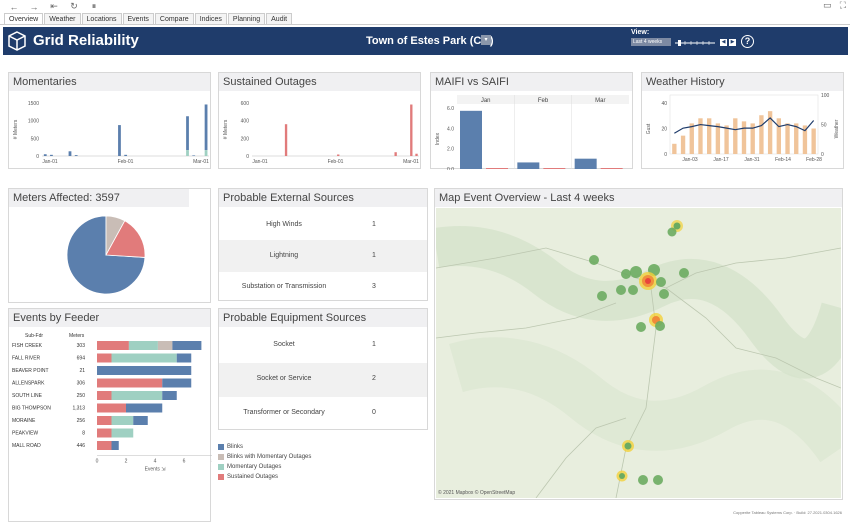  What do you see at coordinates (27, 346) in the screenshot?
I see `feeder-name: FISH CREEK` at bounding box center [27, 346].